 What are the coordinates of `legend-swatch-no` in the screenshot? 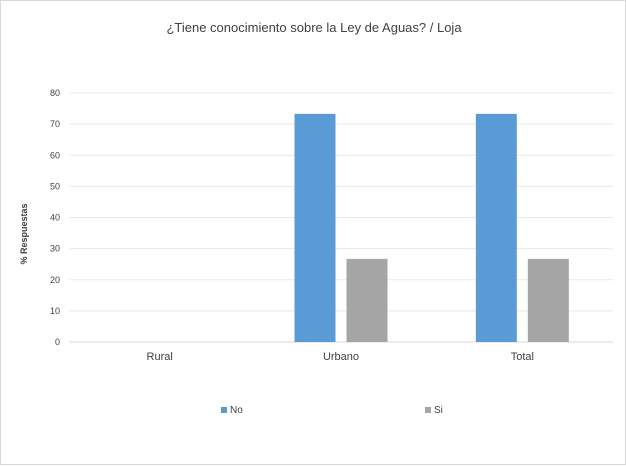 It's located at (224, 410).